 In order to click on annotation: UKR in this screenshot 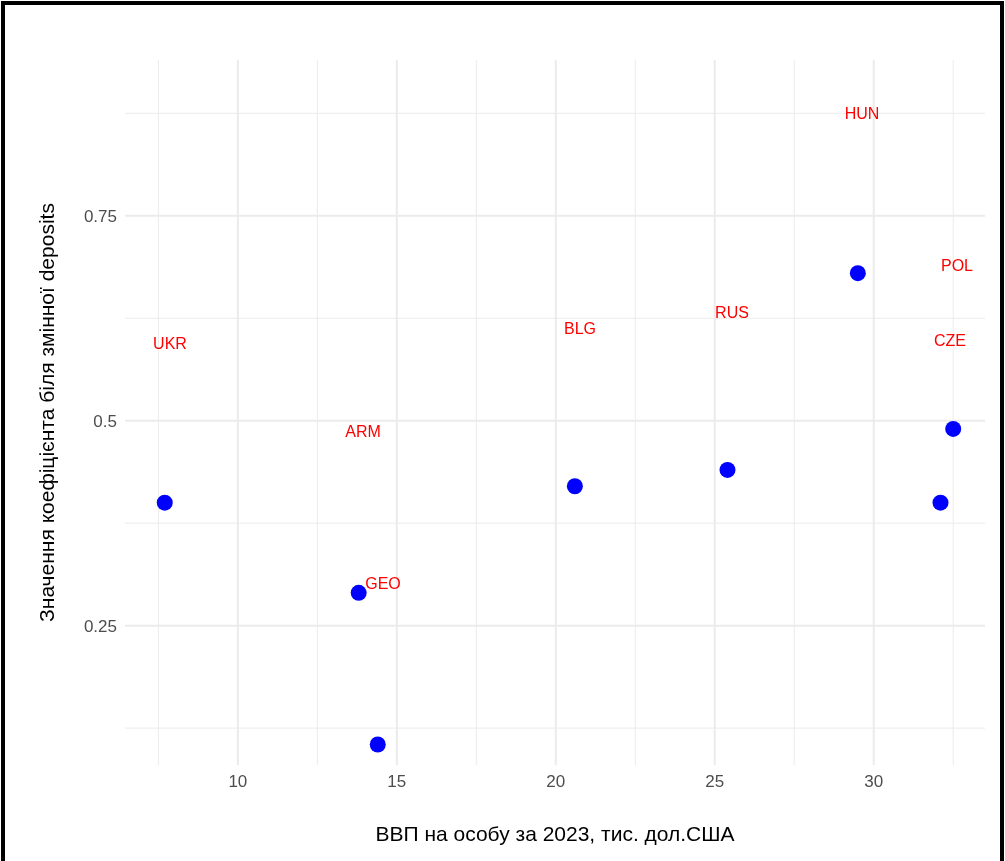, I will do `click(170, 343)`.